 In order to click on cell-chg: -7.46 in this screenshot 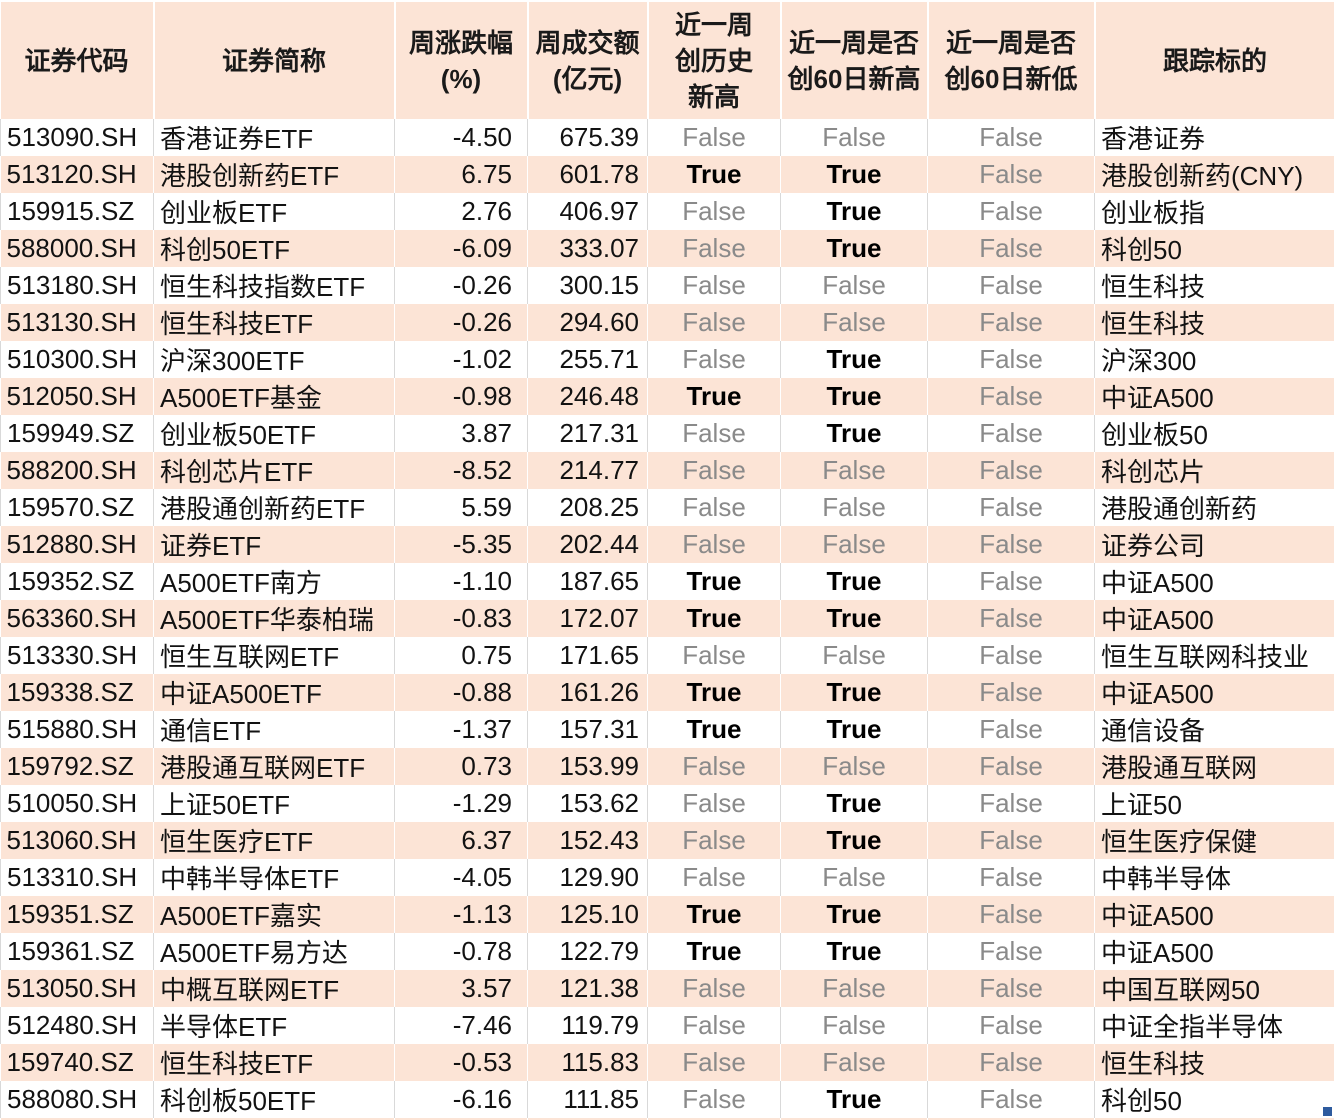, I will do `click(461, 1025)`.